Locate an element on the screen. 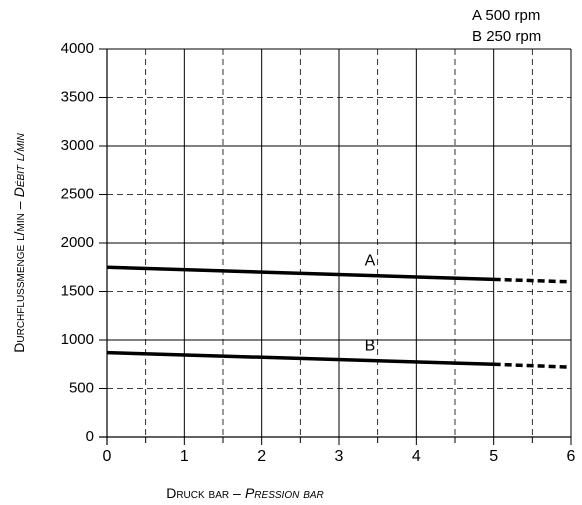  x-tick-label: 4 is located at coordinates (416, 456).